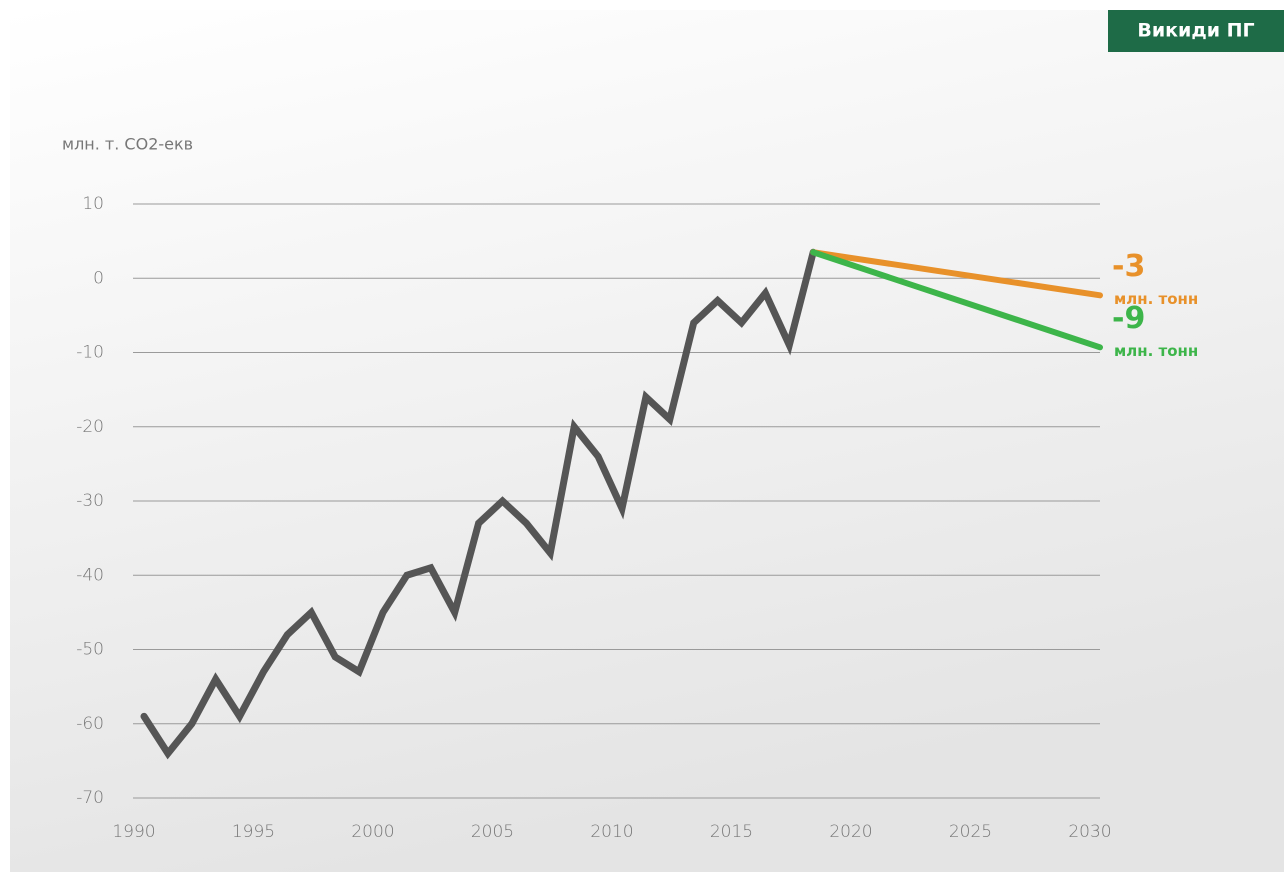 The width and height of the screenshot is (1284, 890). I want to click on x-tick-label: 2030, so click(1089, 832).